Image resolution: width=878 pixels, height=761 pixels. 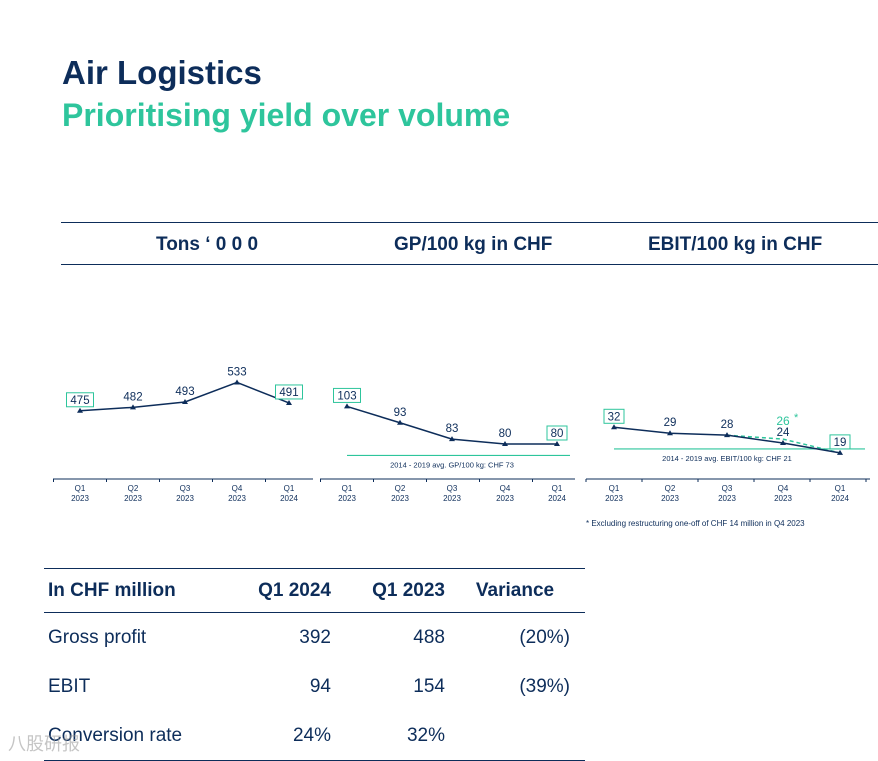 What do you see at coordinates (614, 493) in the screenshot?
I see `ebit-tick-label: Q1 2023` at bounding box center [614, 493].